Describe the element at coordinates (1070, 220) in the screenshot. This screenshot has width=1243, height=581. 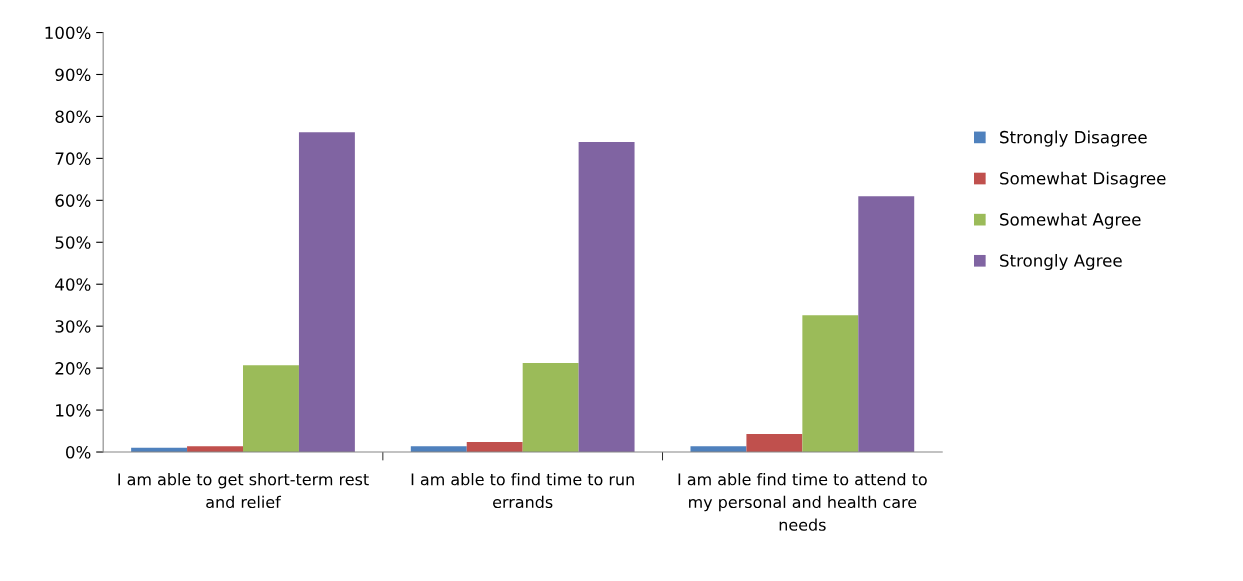
I see `legend-label: Somewhat Agree` at that location.